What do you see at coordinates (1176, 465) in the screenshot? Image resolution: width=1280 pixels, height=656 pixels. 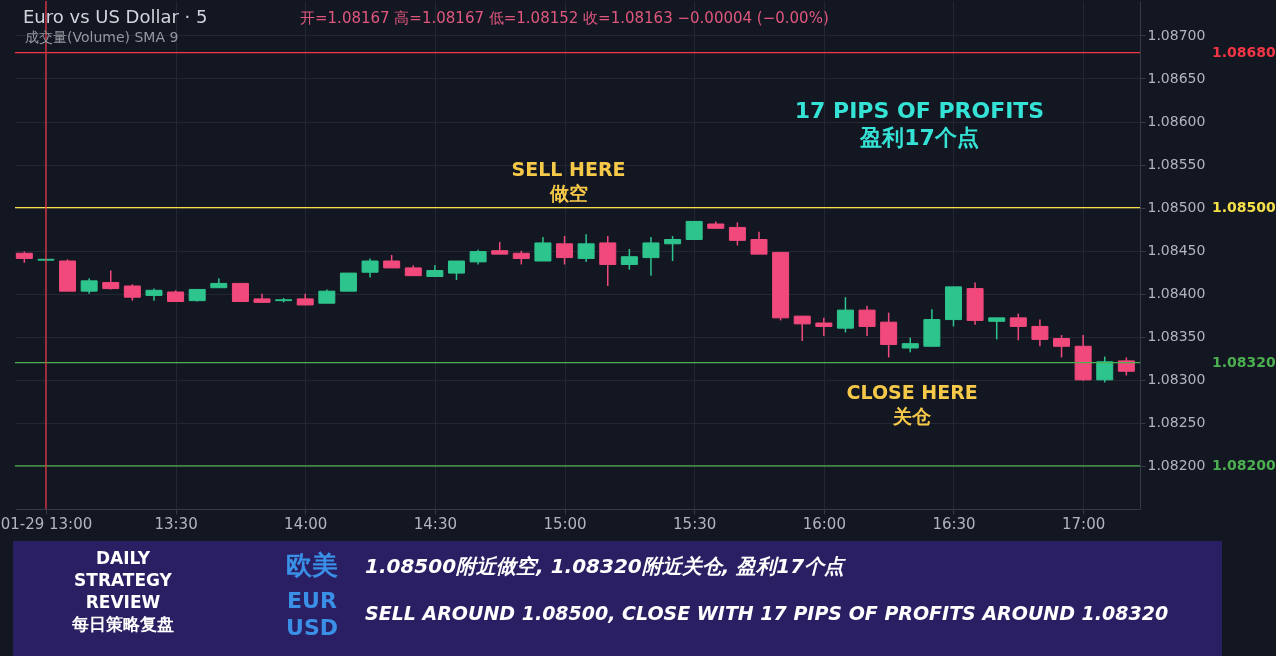 I see `y-tick-label: 1.08200` at bounding box center [1176, 465].